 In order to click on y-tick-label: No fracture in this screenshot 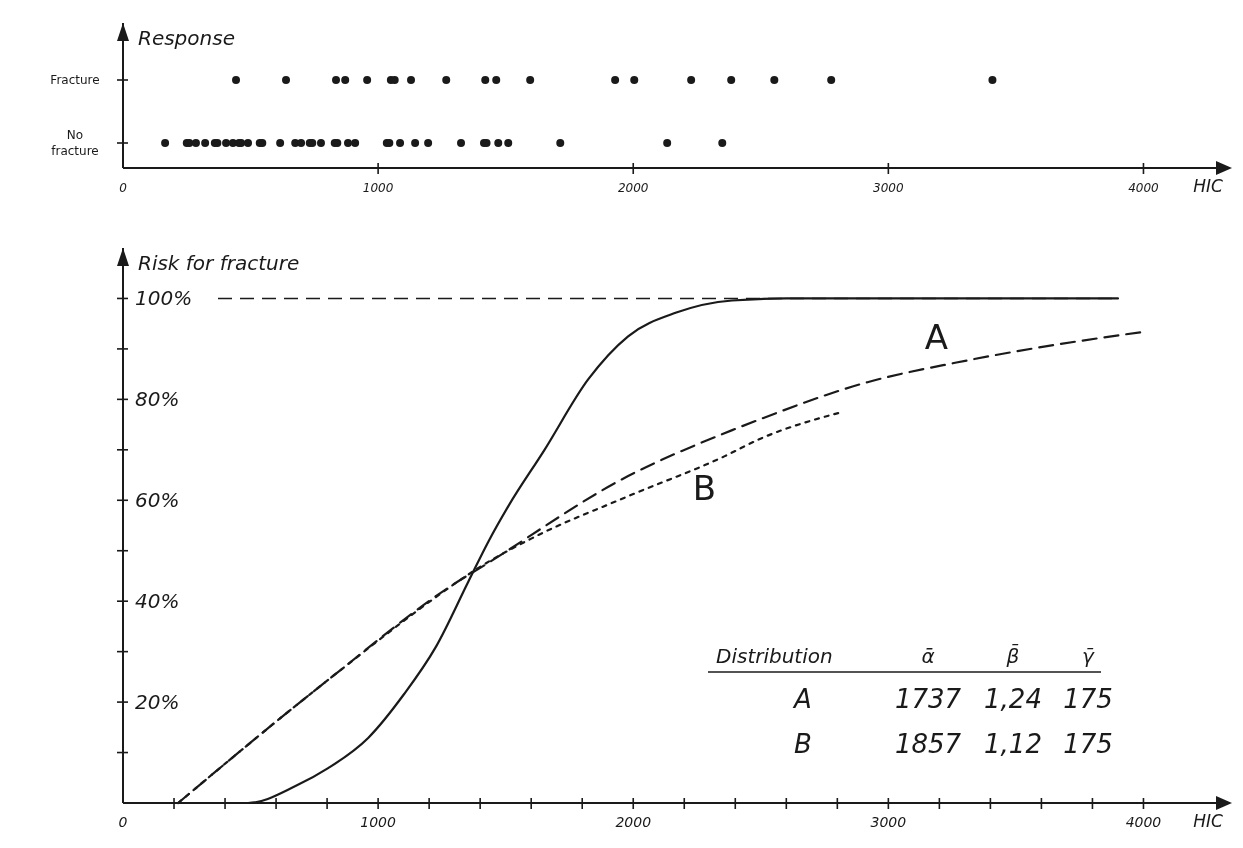, I will do `click(75, 143)`.